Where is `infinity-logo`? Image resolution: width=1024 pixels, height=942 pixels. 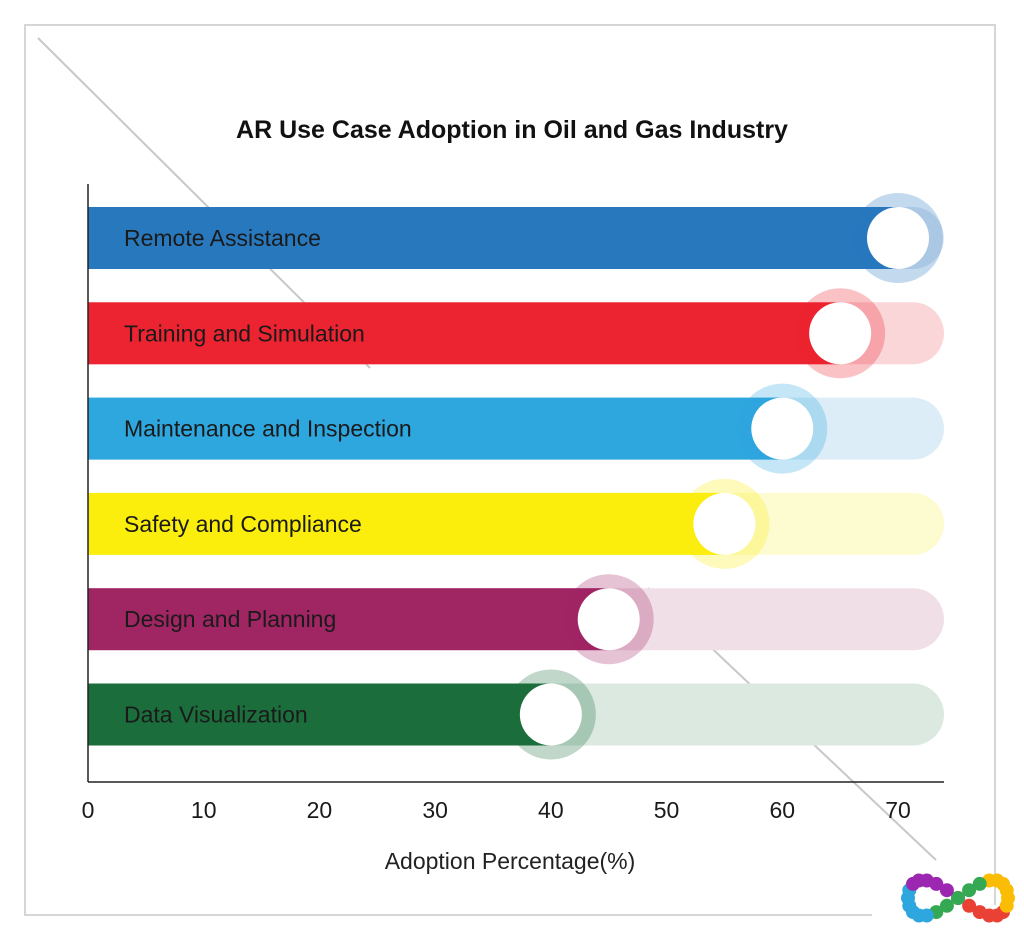
infinity-logo is located at coordinates (958, 898).